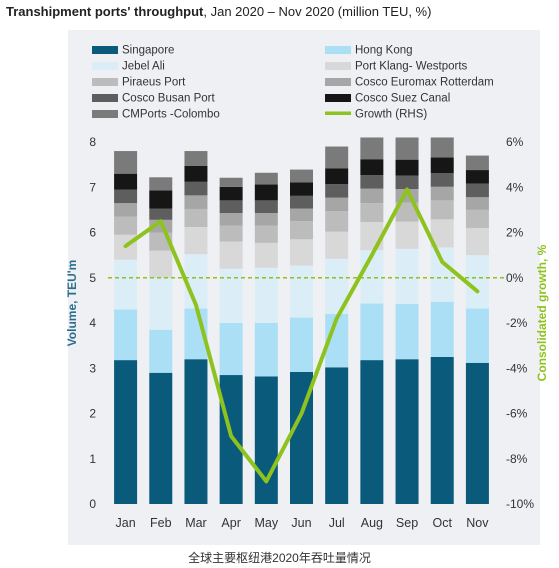  I want to click on bar-segment-piraeus-port-sep, so click(407, 212).